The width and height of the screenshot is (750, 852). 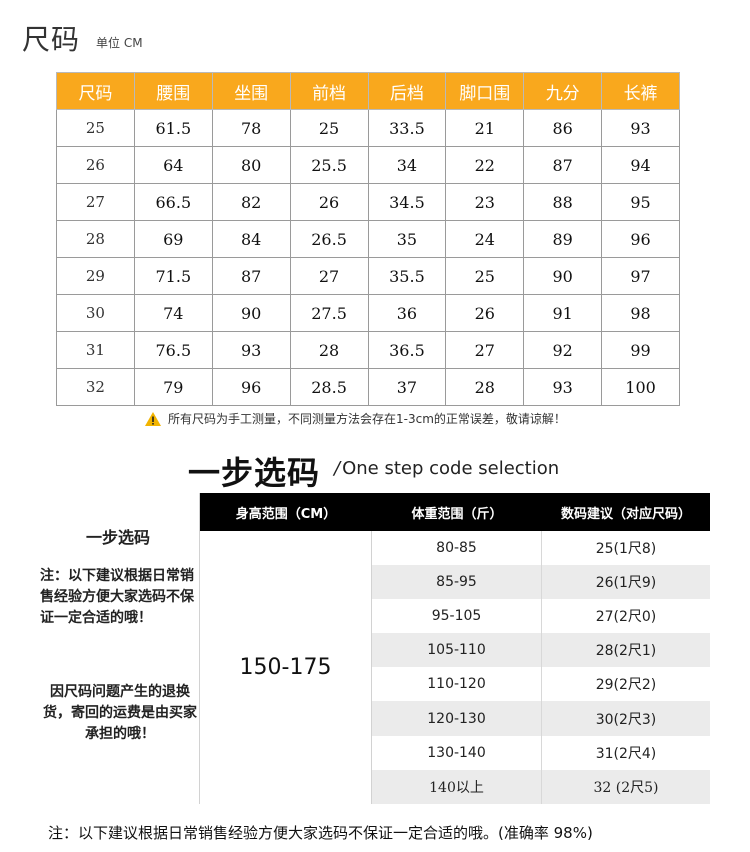 I want to click on panel-left-heading: 一步选码, so click(x=117, y=537).